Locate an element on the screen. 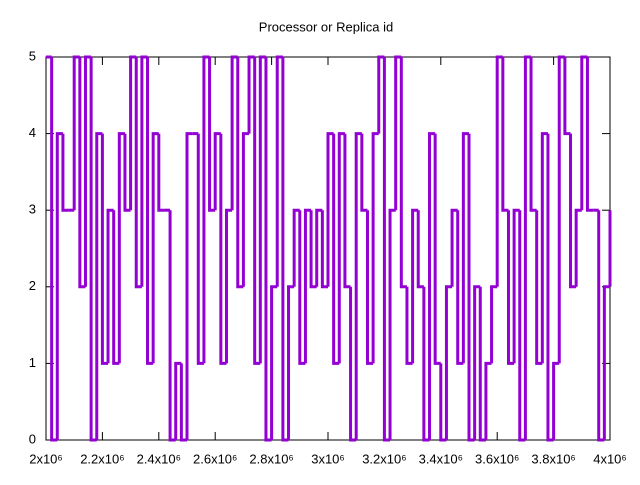  x-tick-label: 2.6x10⁶ is located at coordinates (215, 458).